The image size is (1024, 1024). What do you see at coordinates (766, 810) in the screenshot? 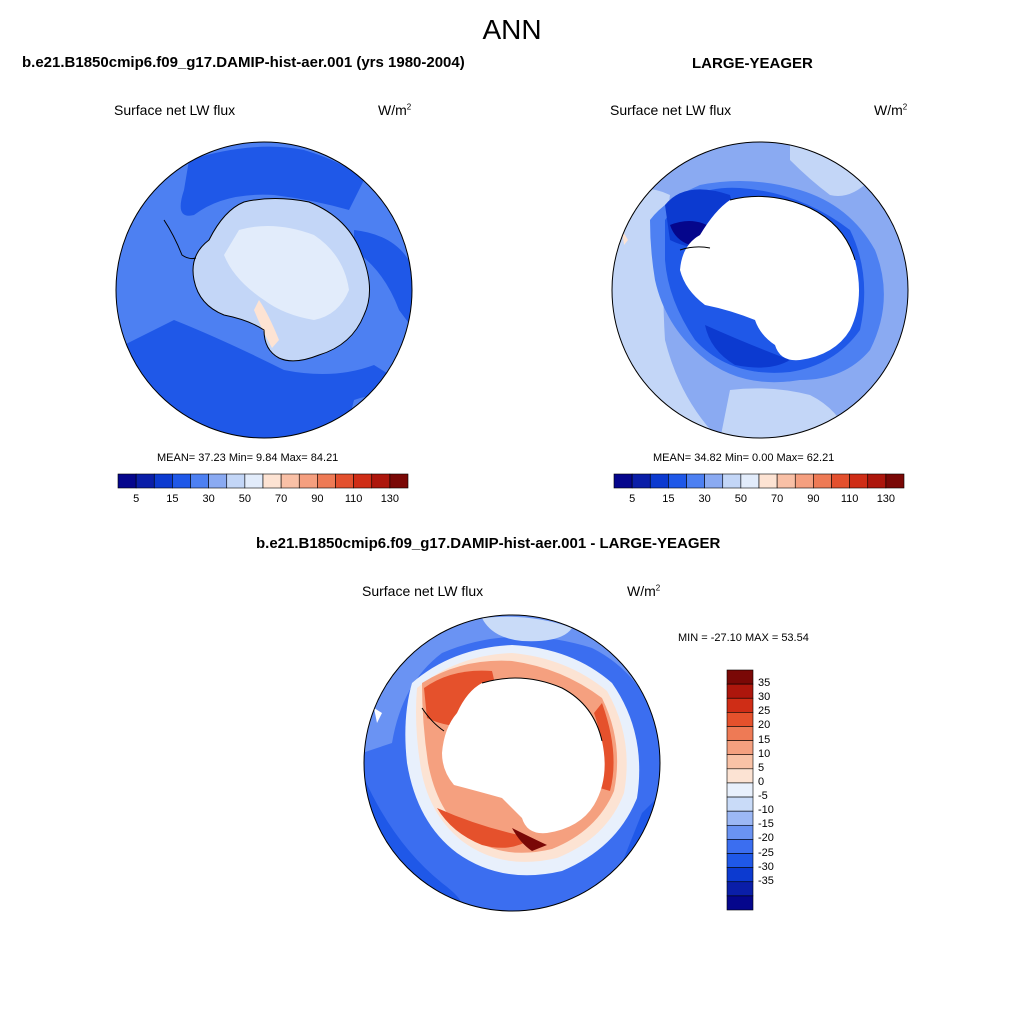
I see `diff-colorbar-tick-label: -10` at bounding box center [766, 810].